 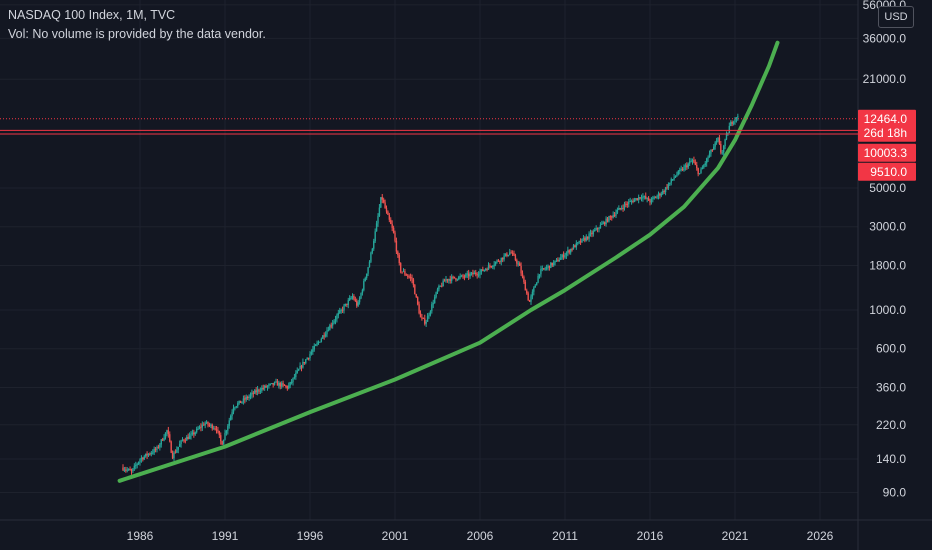 What do you see at coordinates (887, 188) in the screenshot?
I see `price-tick-label: 5000.0` at bounding box center [887, 188].